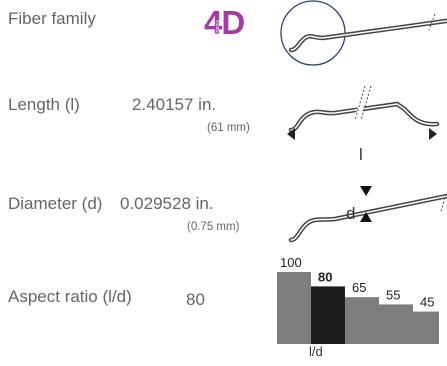 The height and width of the screenshot is (366, 447). What do you see at coordinates (70, 296) in the screenshot?
I see `aspect-ratio-label: Aspect ratio (l/d)` at bounding box center [70, 296].